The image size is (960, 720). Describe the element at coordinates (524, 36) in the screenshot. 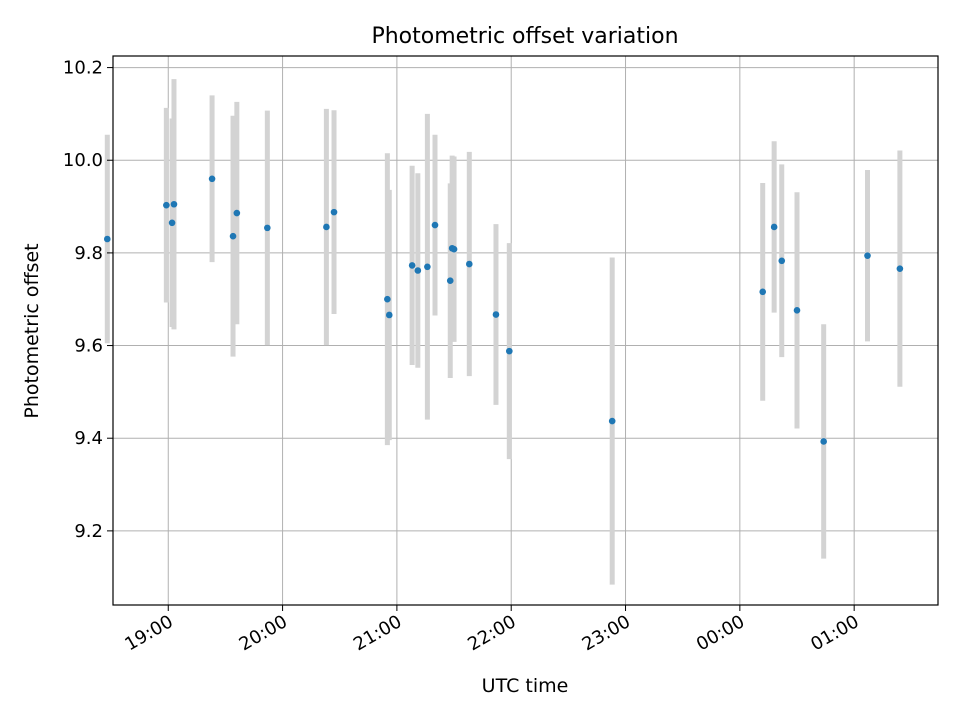

I see `chart-title: Photometric offset variation` at that location.